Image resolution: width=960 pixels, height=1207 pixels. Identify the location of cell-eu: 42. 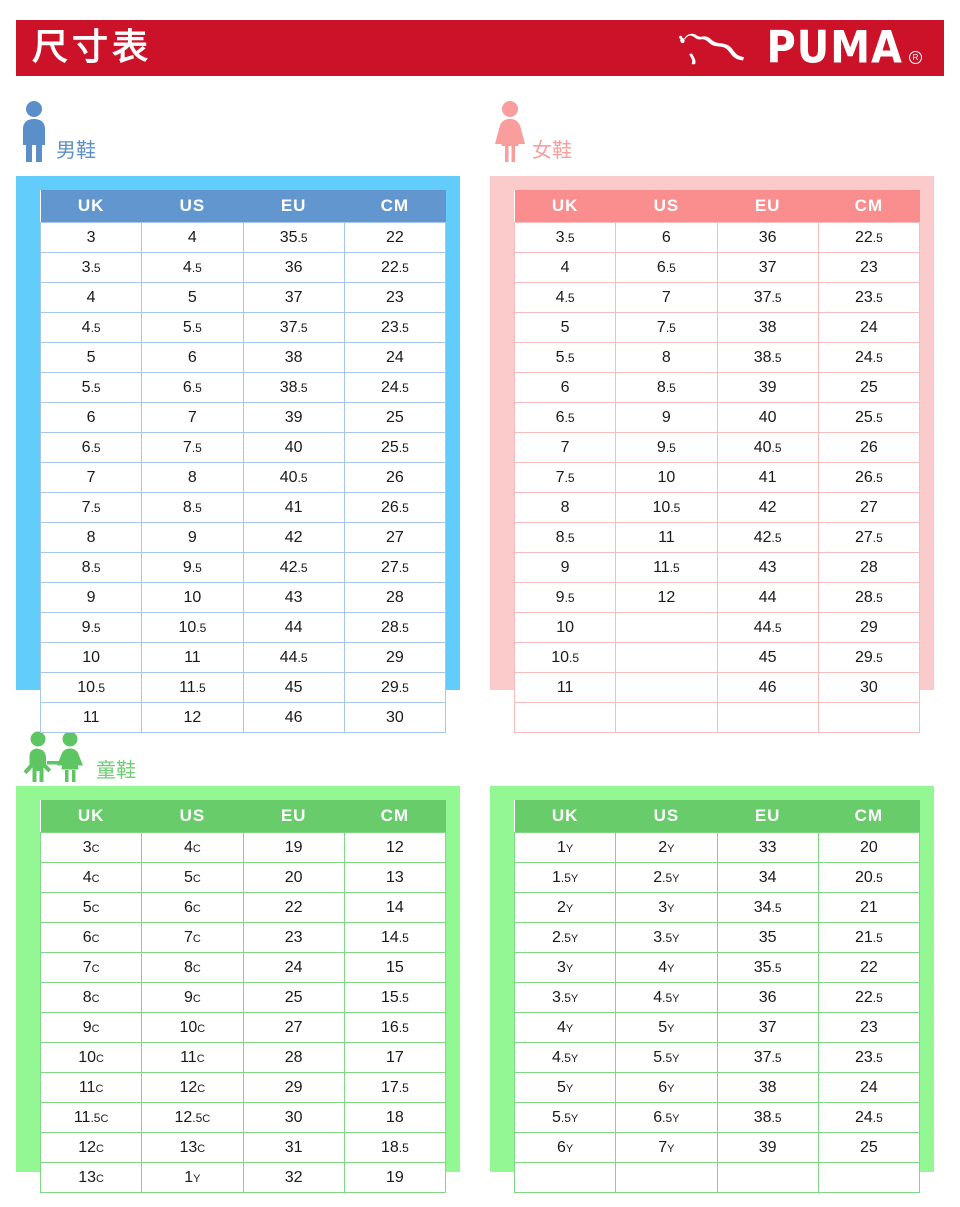
(767, 507).